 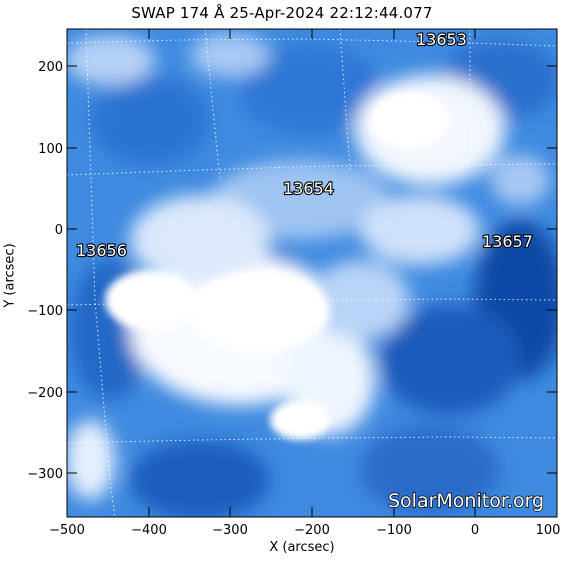 I want to click on plot-title: SWAP 174 Å 25-Apr-2024 22:12:44.077, so click(x=282, y=13).